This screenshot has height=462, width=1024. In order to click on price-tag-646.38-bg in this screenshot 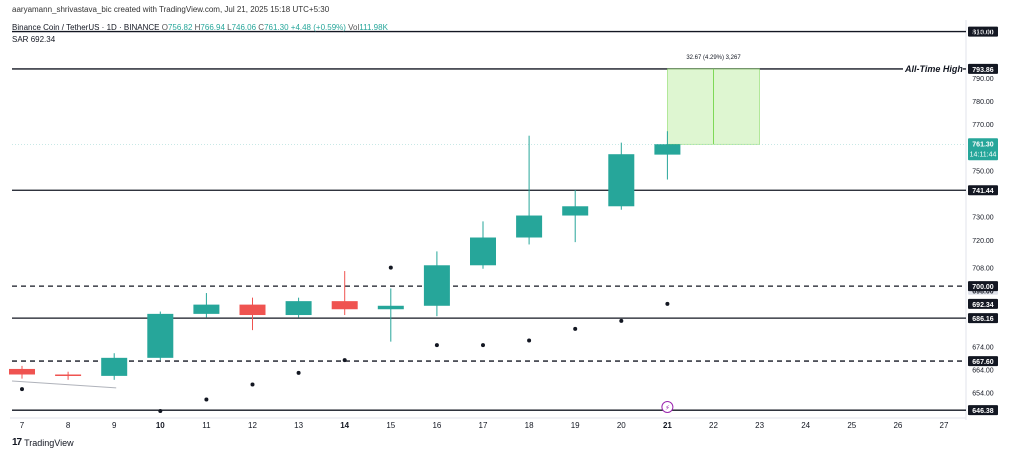, I will do `click(983, 410)`.